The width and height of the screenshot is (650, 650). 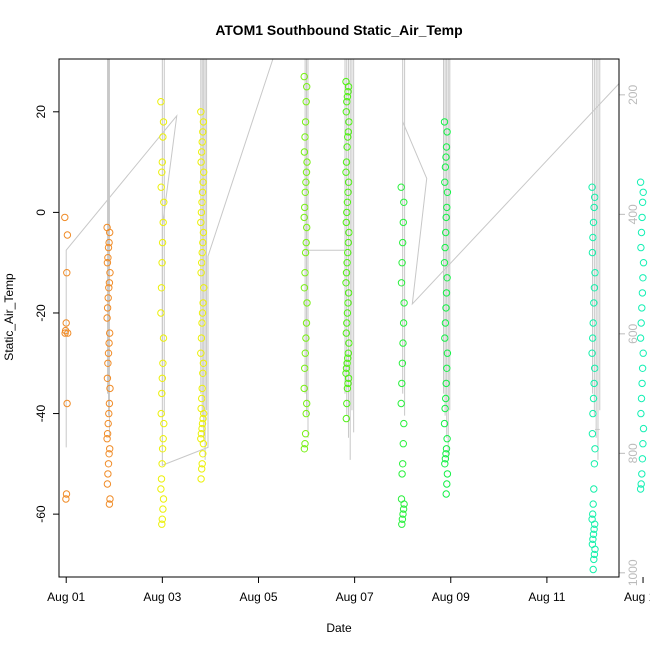 I want to click on x-tick-label: Aug 07, so click(x=355, y=597).